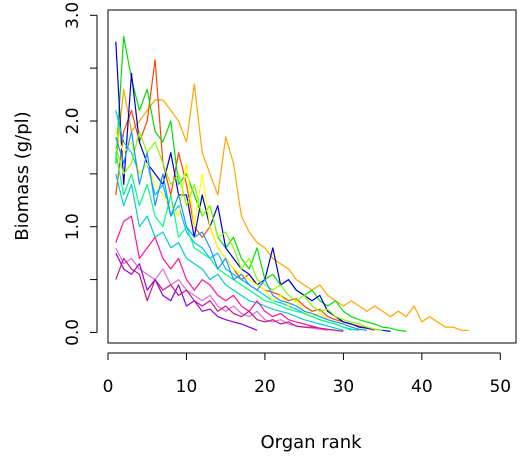  Describe the element at coordinates (265, 387) in the screenshot. I see `x-tick-label: 20` at that location.